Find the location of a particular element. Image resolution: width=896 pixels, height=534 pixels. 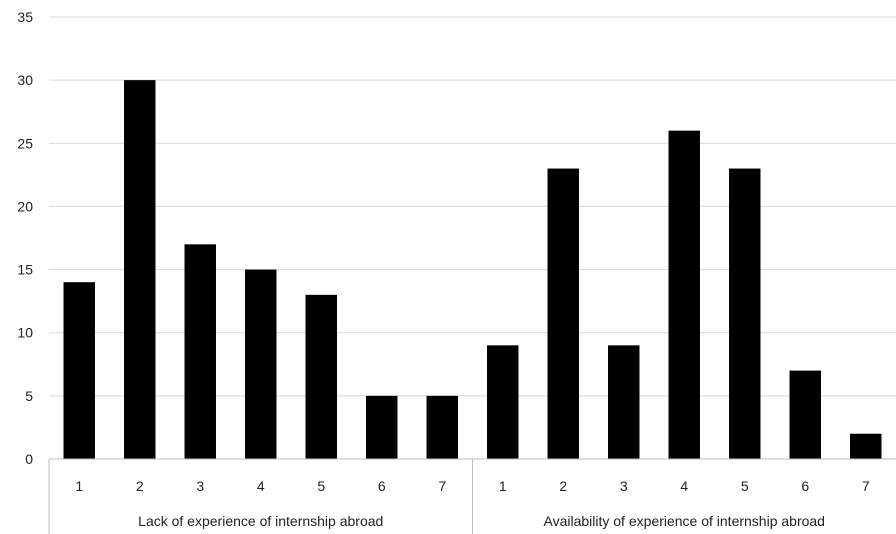

y-tick-label: 25 is located at coordinates (25, 143).